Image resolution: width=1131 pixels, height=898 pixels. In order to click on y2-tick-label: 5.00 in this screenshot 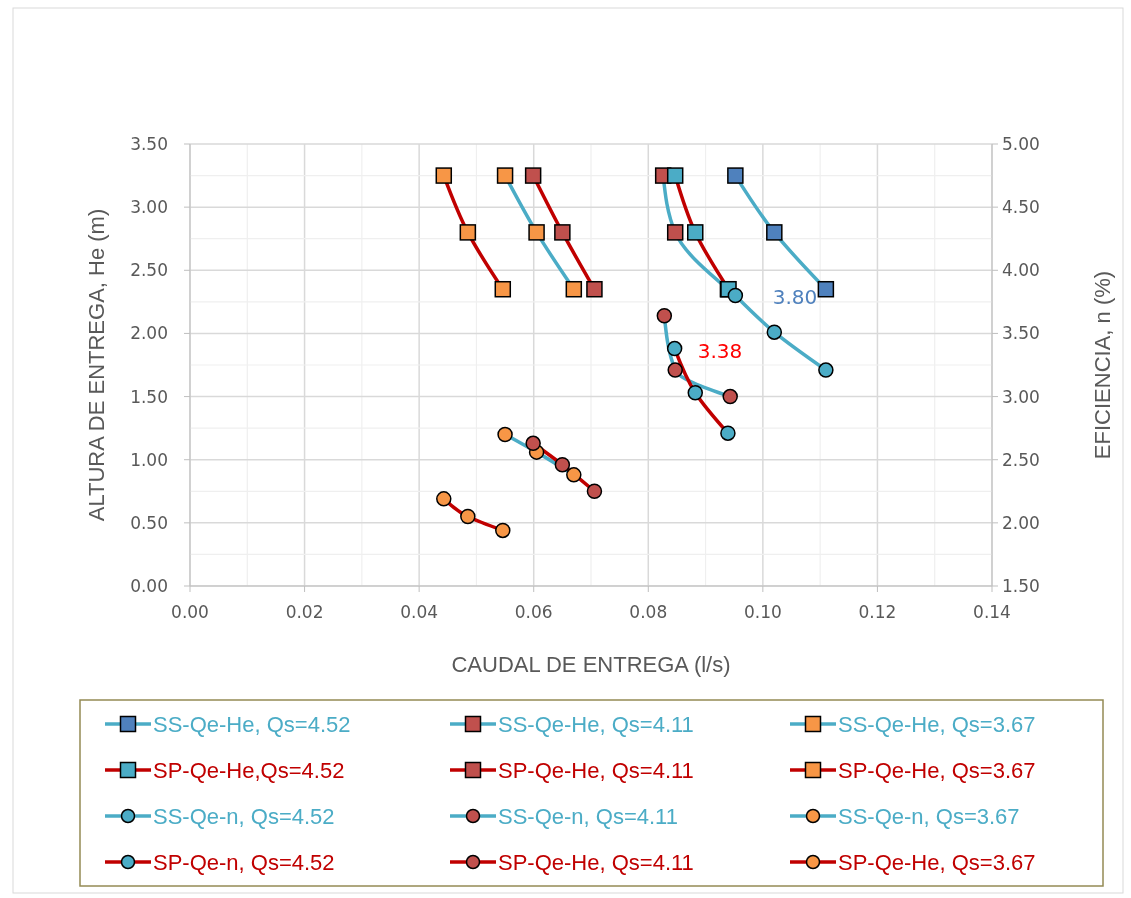, I will do `click(1021, 143)`.